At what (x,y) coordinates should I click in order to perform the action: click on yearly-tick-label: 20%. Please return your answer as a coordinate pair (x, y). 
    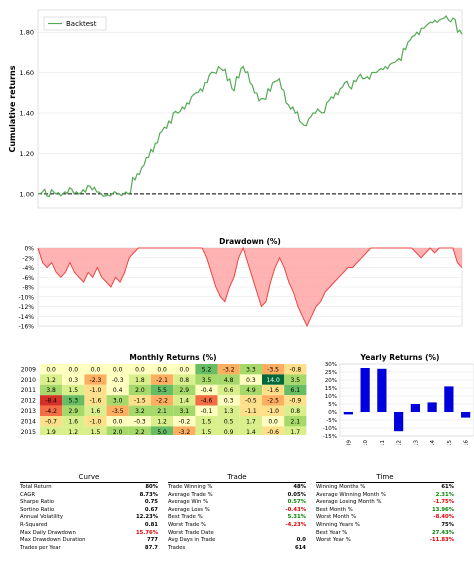
    Looking at the image, I should click on (331, 381).